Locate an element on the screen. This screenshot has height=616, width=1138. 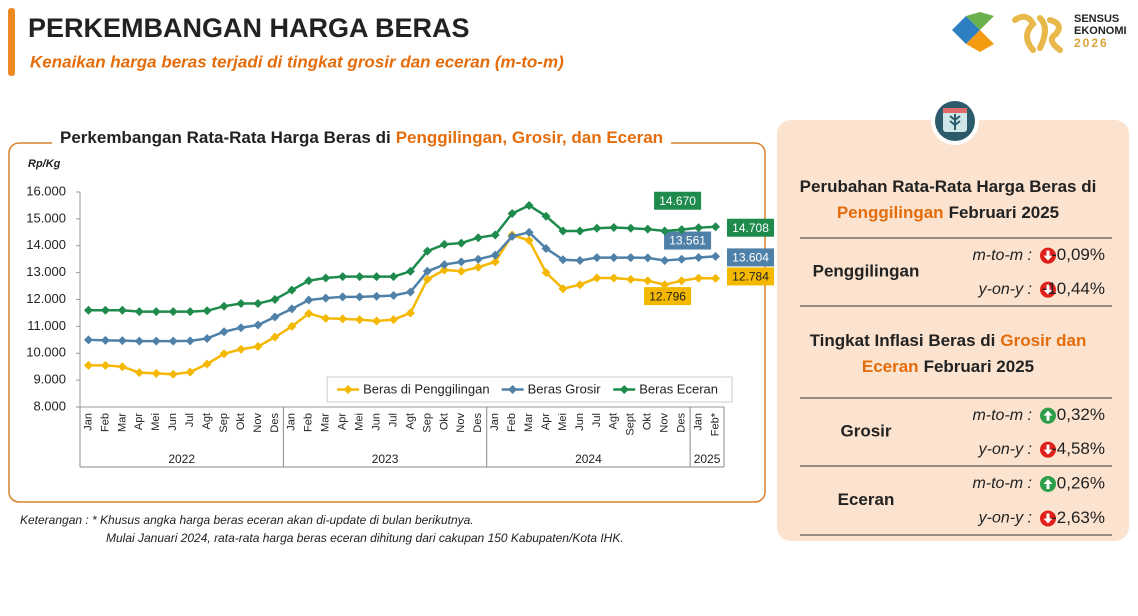
y-tick-label: 12.000 is located at coordinates (46, 298).